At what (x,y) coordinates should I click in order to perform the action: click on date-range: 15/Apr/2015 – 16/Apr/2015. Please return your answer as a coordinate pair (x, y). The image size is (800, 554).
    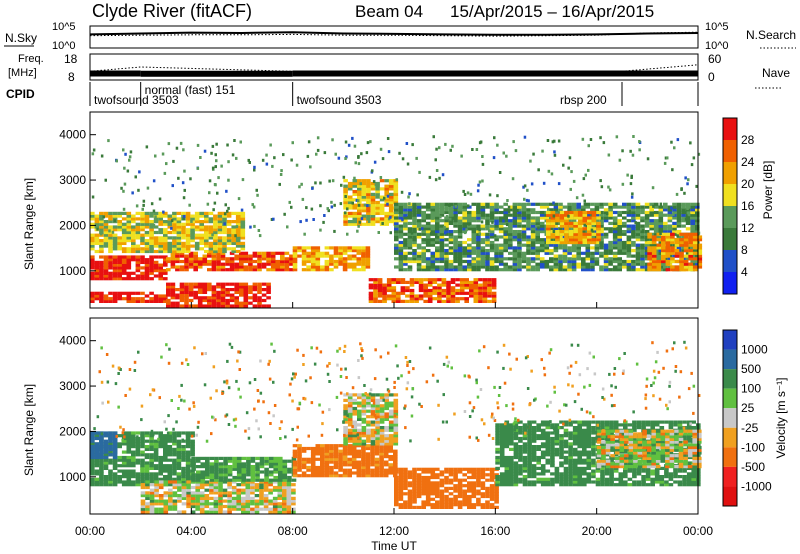
    Looking at the image, I should click on (552, 11).